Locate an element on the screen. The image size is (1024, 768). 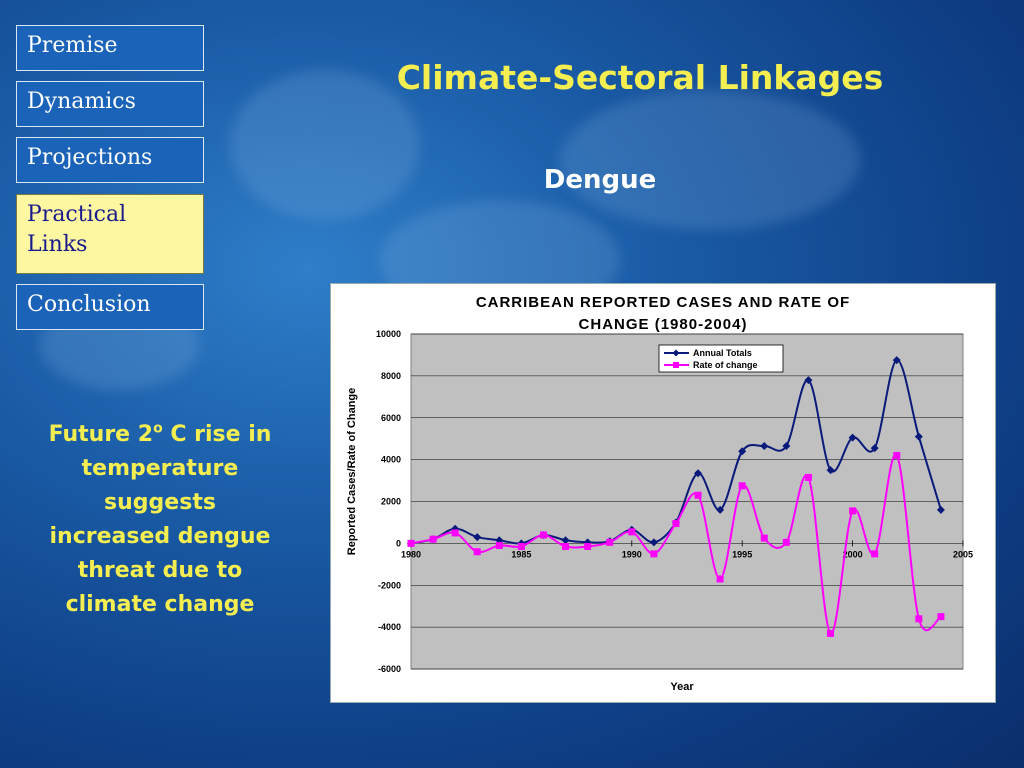
y-tick-label: 2000 is located at coordinates (391, 502).